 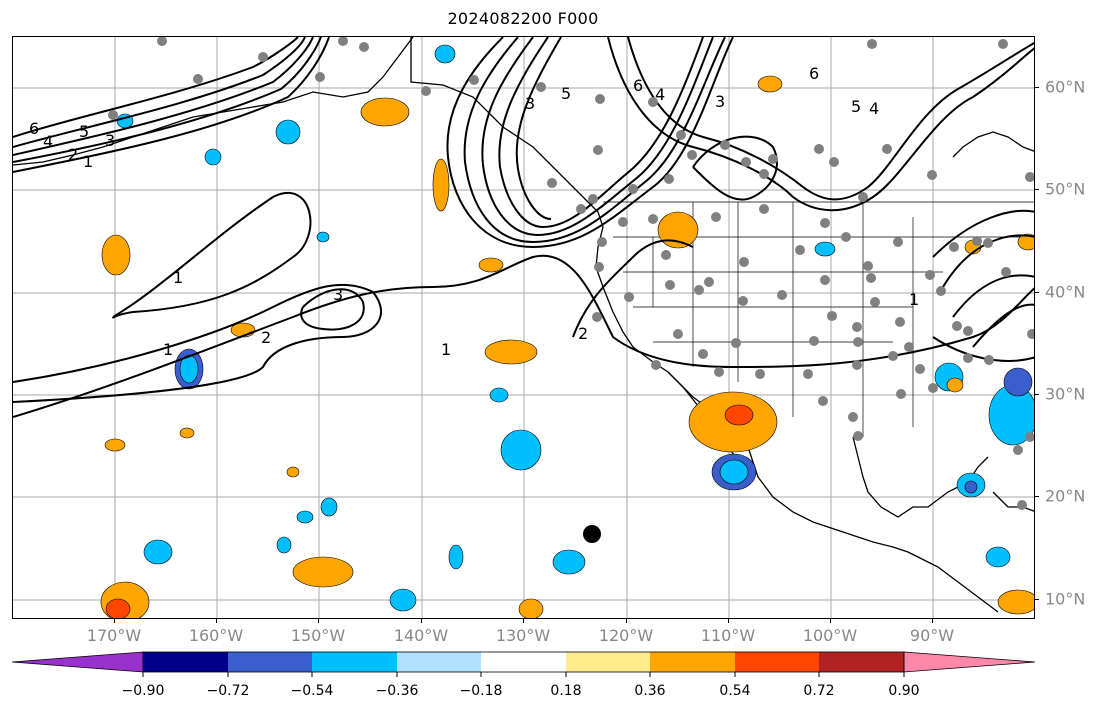 What do you see at coordinates (421, 635) in the screenshot?
I see `lon-label: 140°W` at bounding box center [421, 635].